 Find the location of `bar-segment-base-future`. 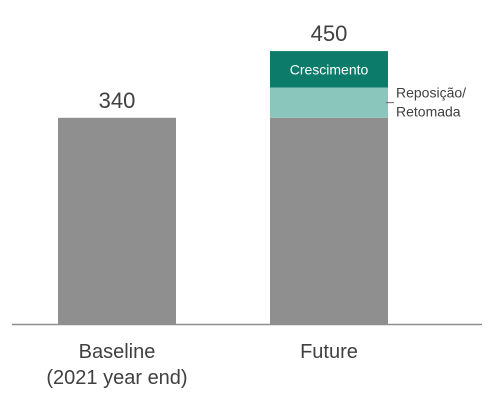

bar-segment-base-future is located at coordinates (329, 220).